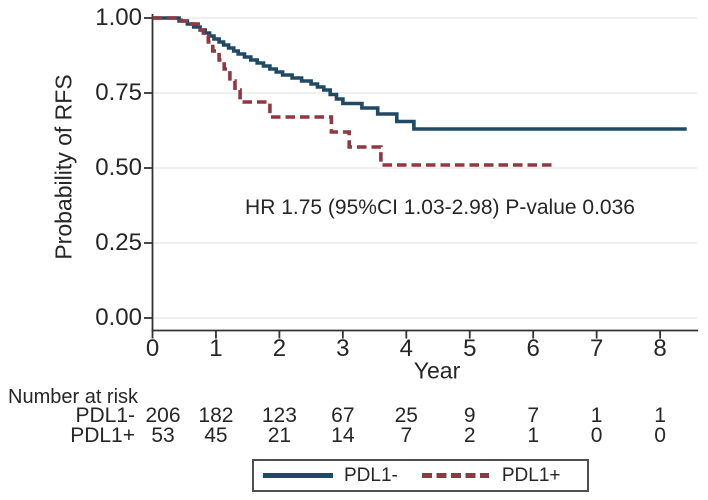 This screenshot has height=500, width=708. Describe the element at coordinates (118, 317) in the screenshot. I see `y-tick-label: 0.00` at that location.